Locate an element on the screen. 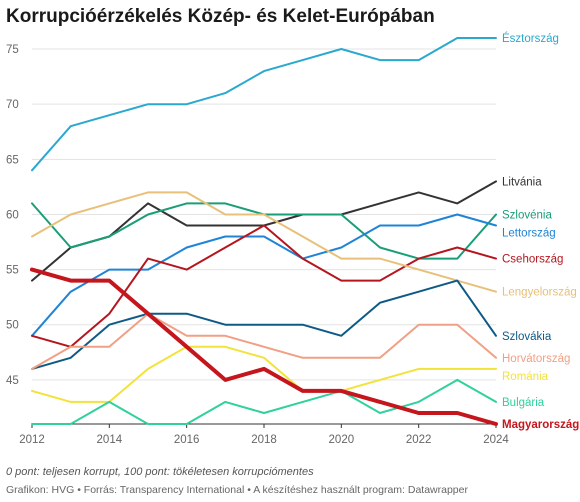  x-tick-label: 2012 is located at coordinates (32, 440).